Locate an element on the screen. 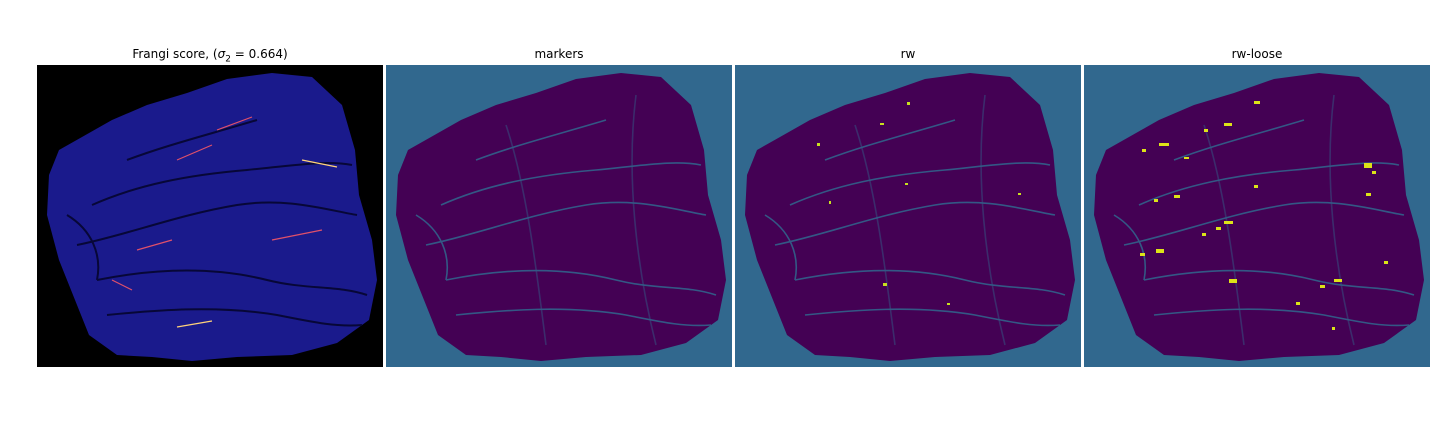  sigma-symbol: σ is located at coordinates (221, 54).